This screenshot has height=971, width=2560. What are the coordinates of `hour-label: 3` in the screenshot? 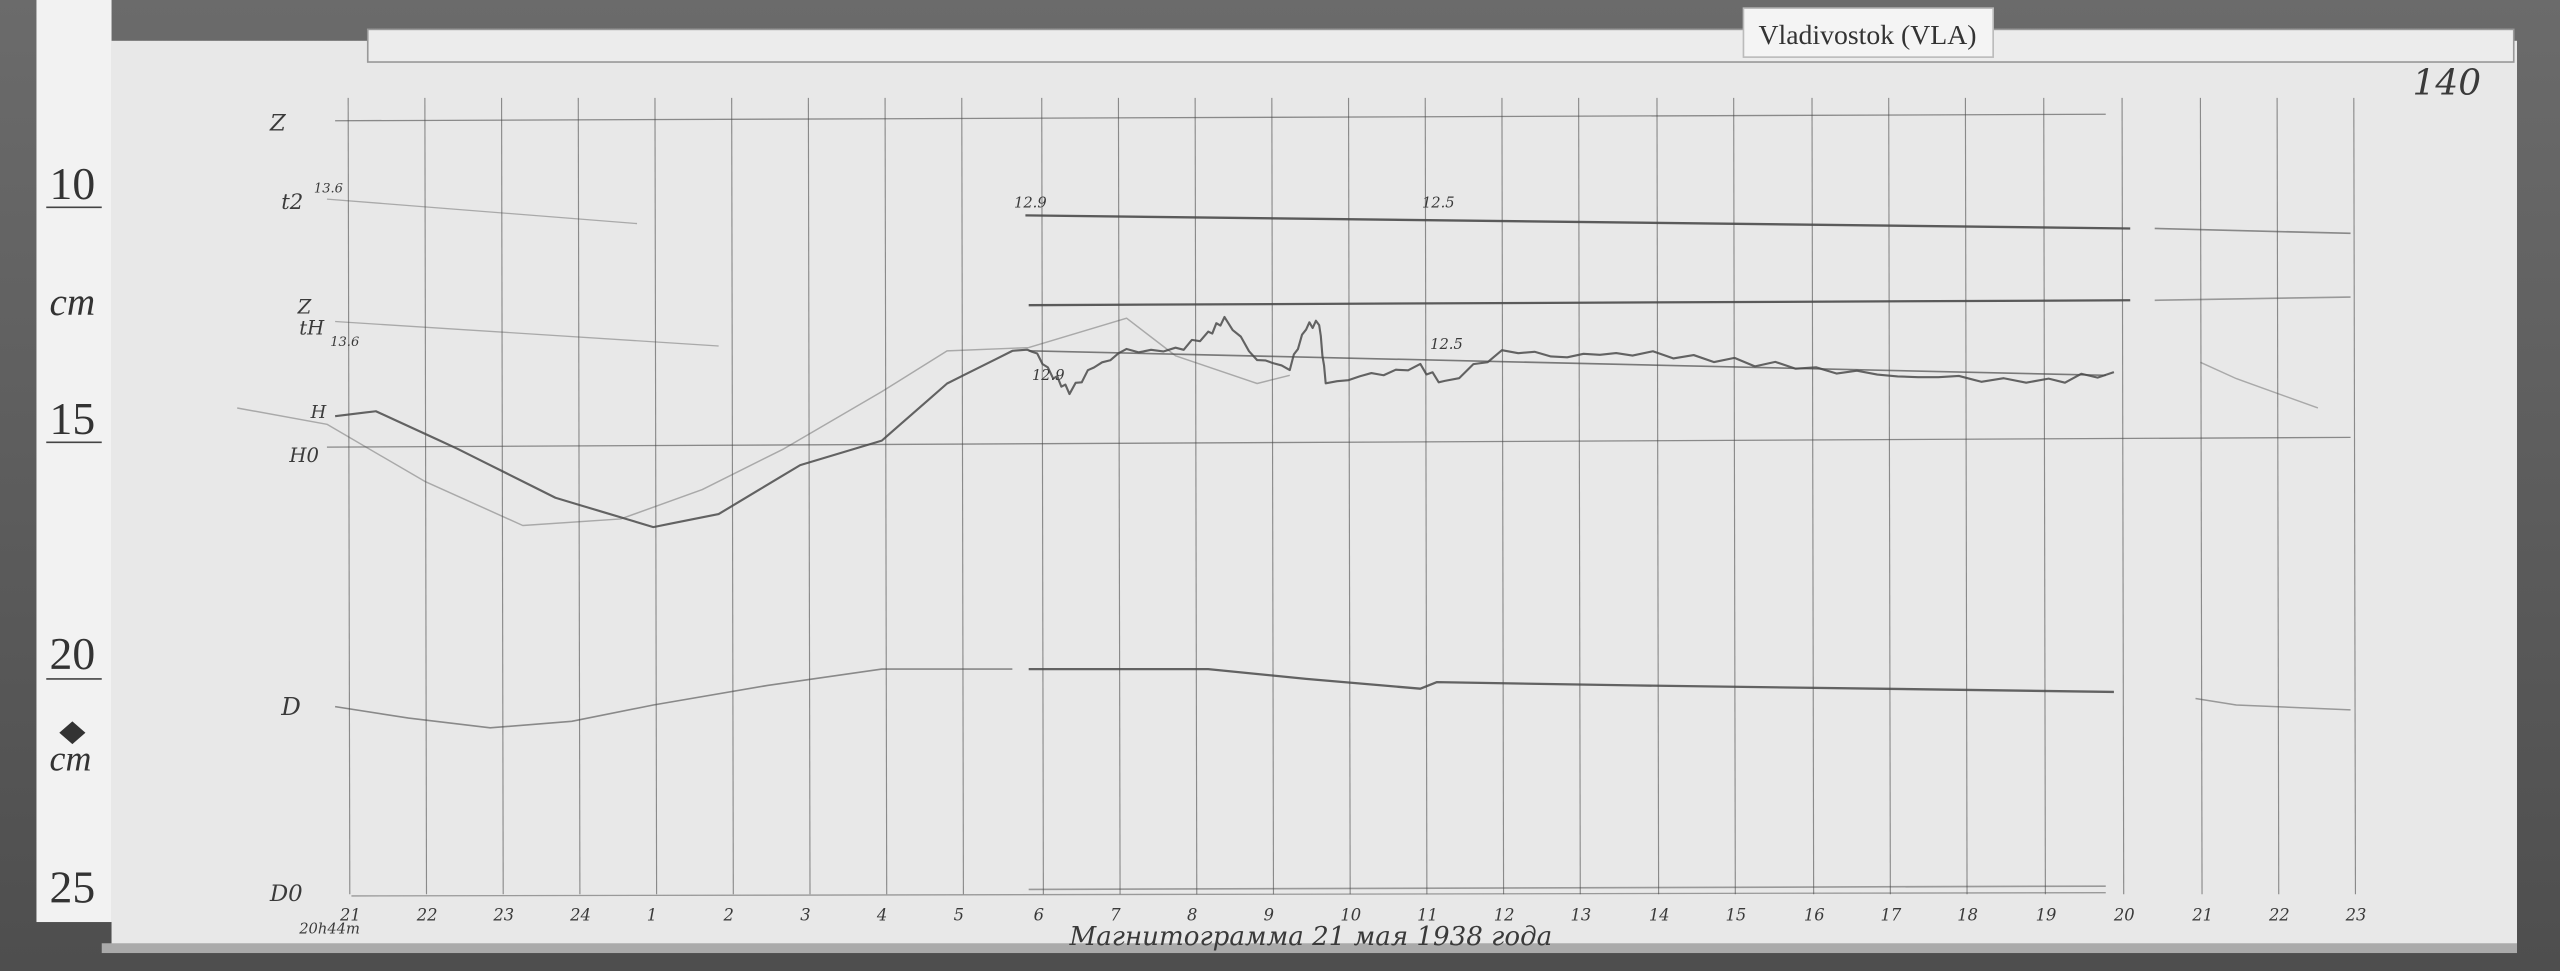 It's located at (805, 914).